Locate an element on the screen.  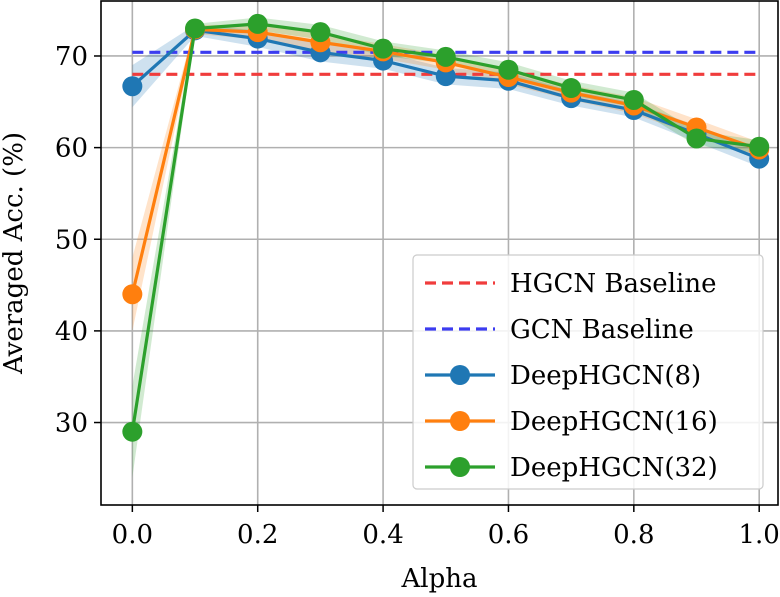
x-tick-label-2: 0.4 is located at coordinates (382, 535).